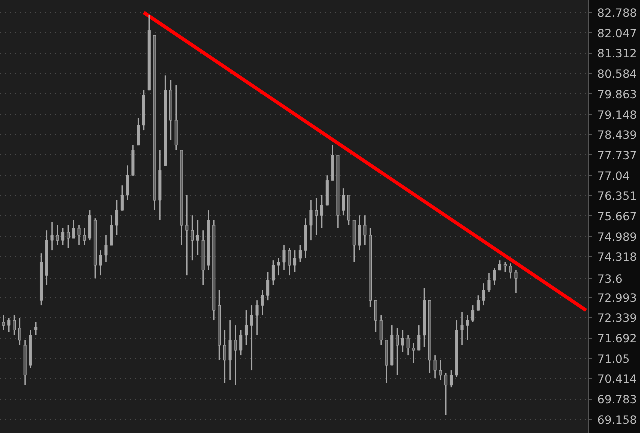 Image resolution: width=640 pixels, height=433 pixels. What do you see at coordinates (618, 94) in the screenshot?
I see `y-tick-label: 79.863` at bounding box center [618, 94].